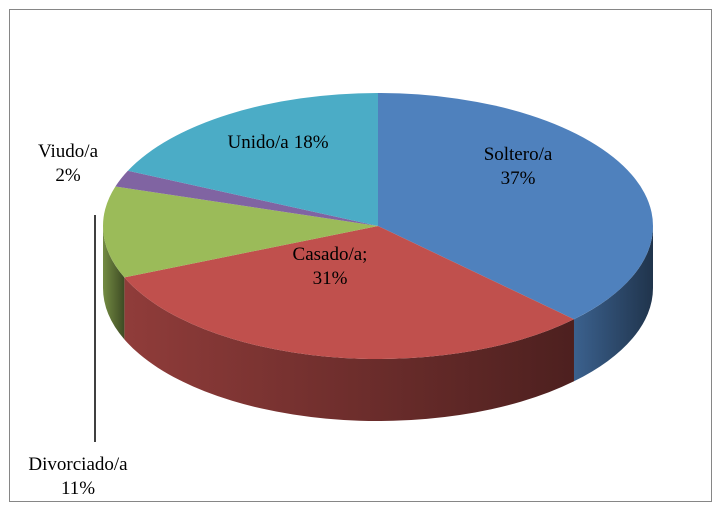 The image size is (721, 511). What do you see at coordinates (78, 464) in the screenshot?
I see `label-name: Divorciado/a` at bounding box center [78, 464].